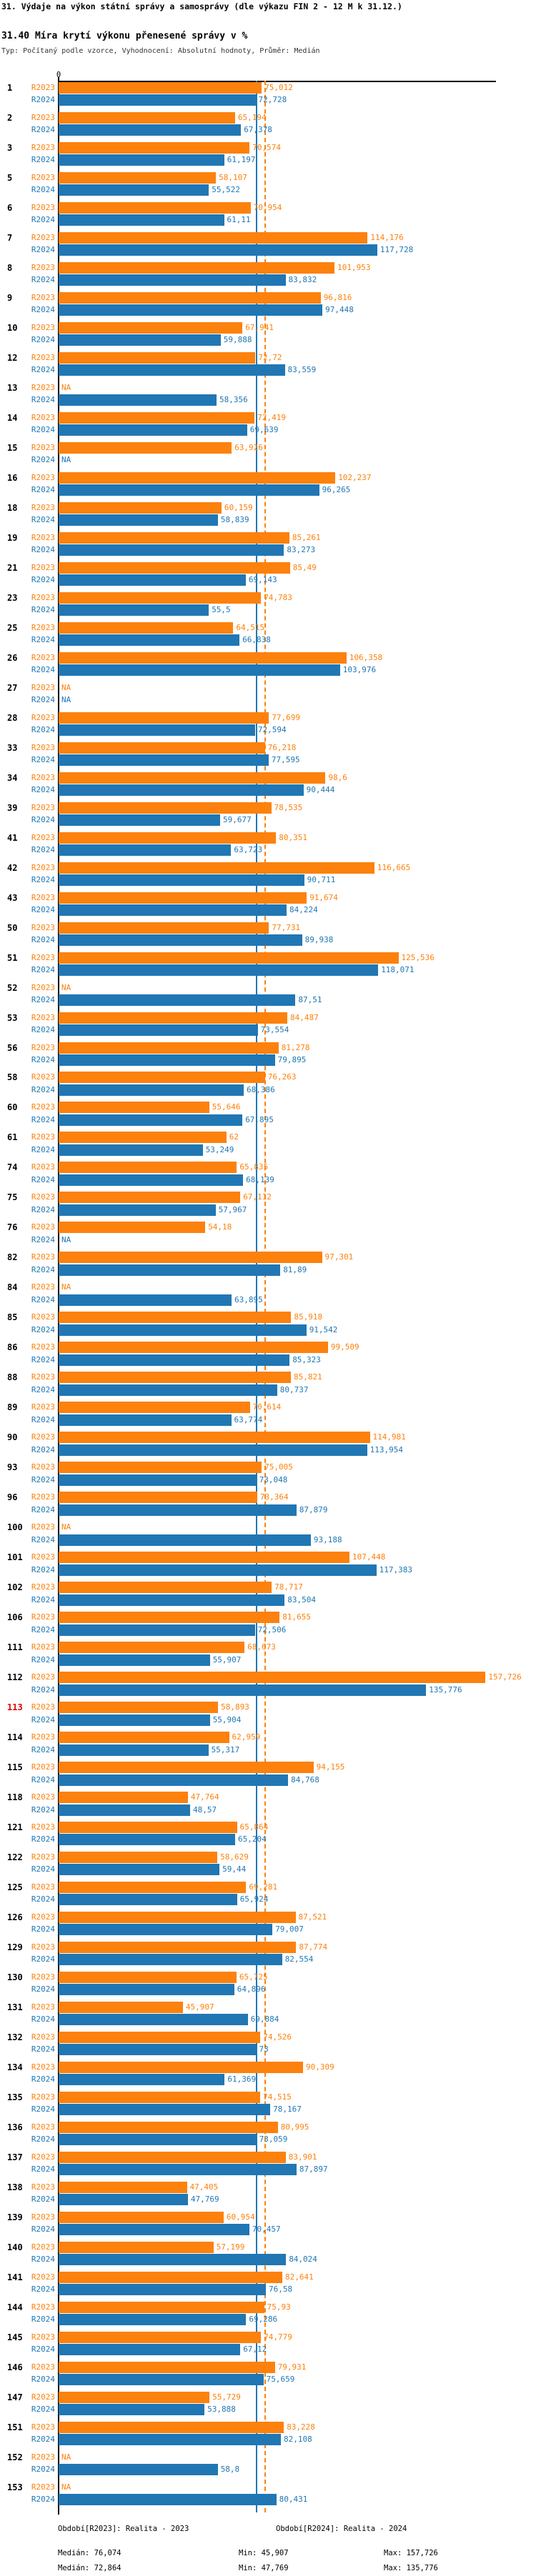  Describe the element at coordinates (268, 1330) in the screenshot. I see `bar-row-r2024: R2024 91,542` at that location.